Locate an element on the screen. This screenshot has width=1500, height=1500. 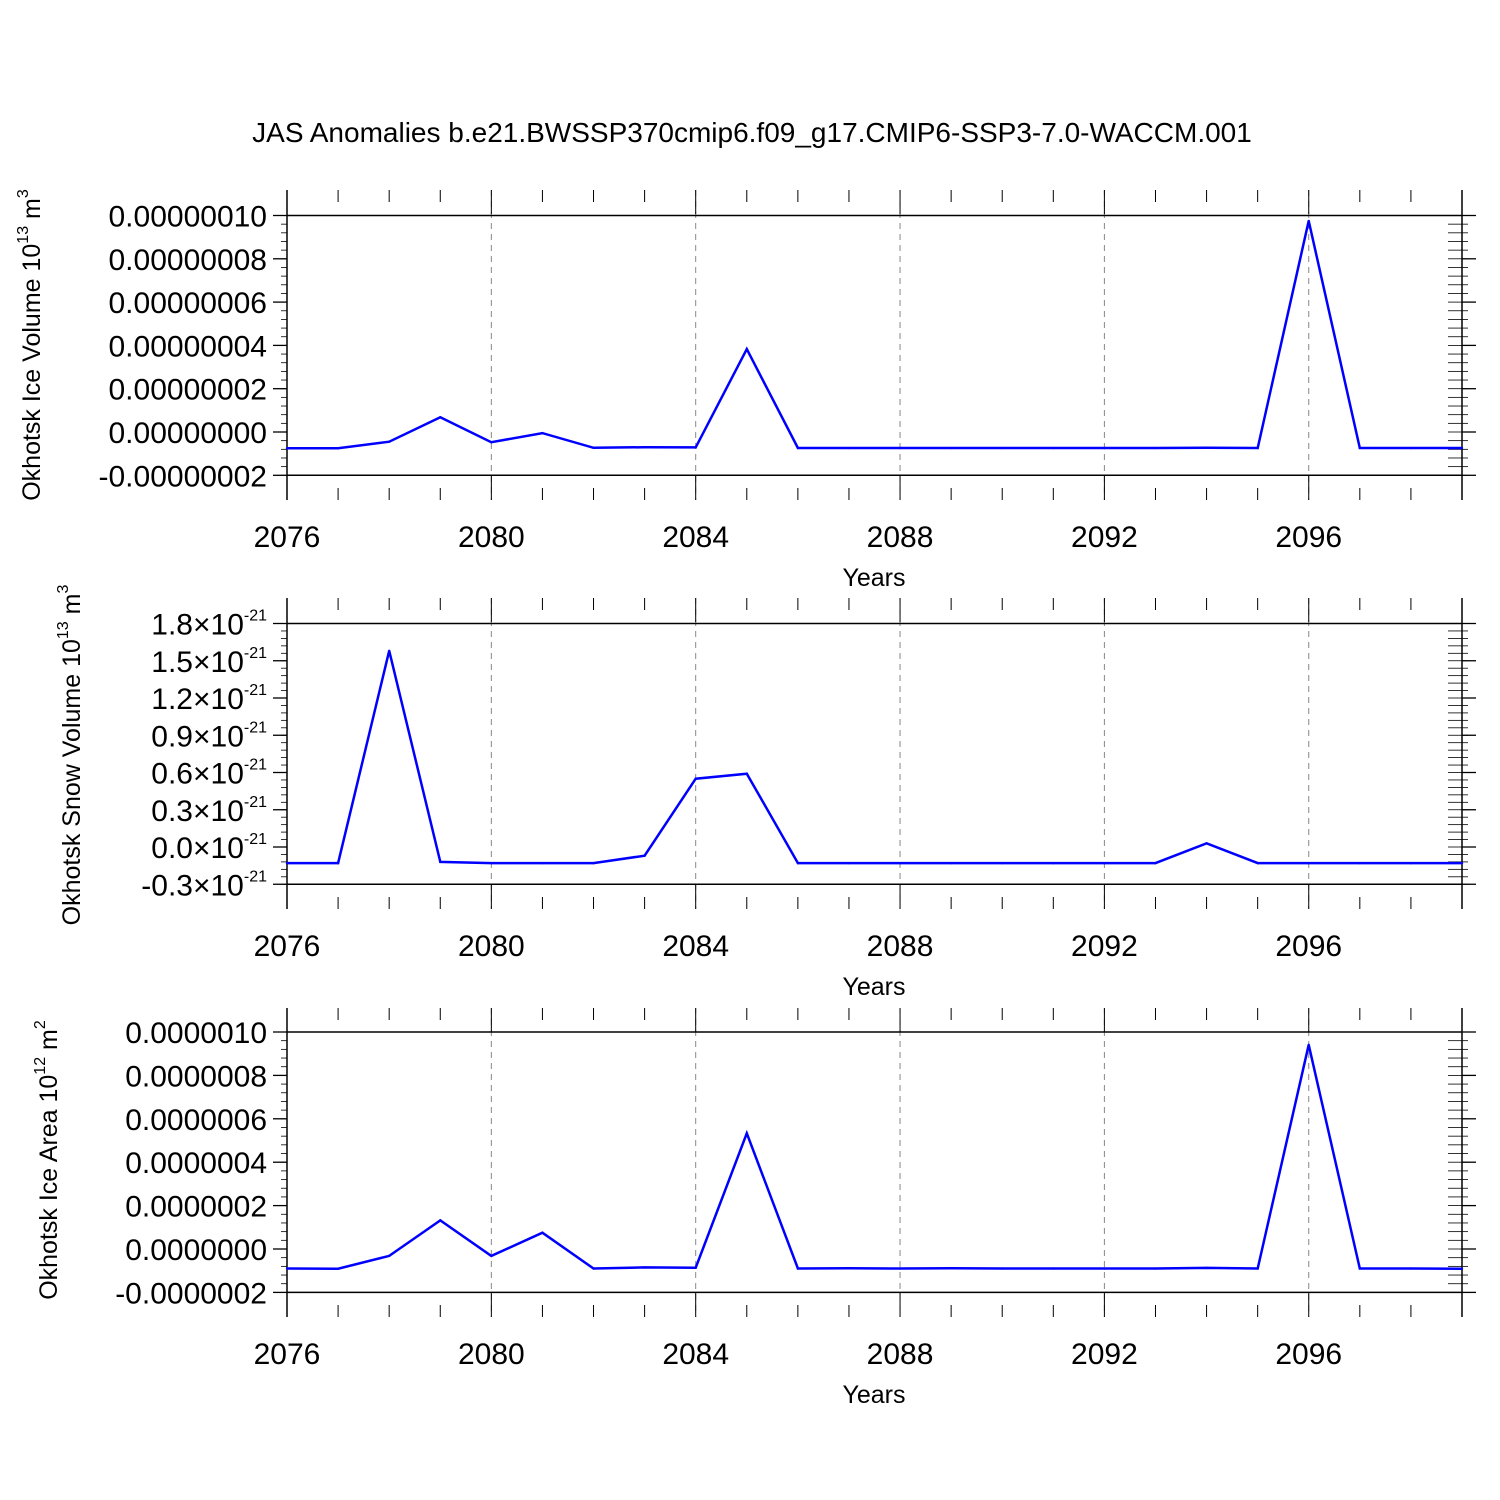
y-tick-label: 0.3×10⁻²¹ is located at coordinates (209, 811).